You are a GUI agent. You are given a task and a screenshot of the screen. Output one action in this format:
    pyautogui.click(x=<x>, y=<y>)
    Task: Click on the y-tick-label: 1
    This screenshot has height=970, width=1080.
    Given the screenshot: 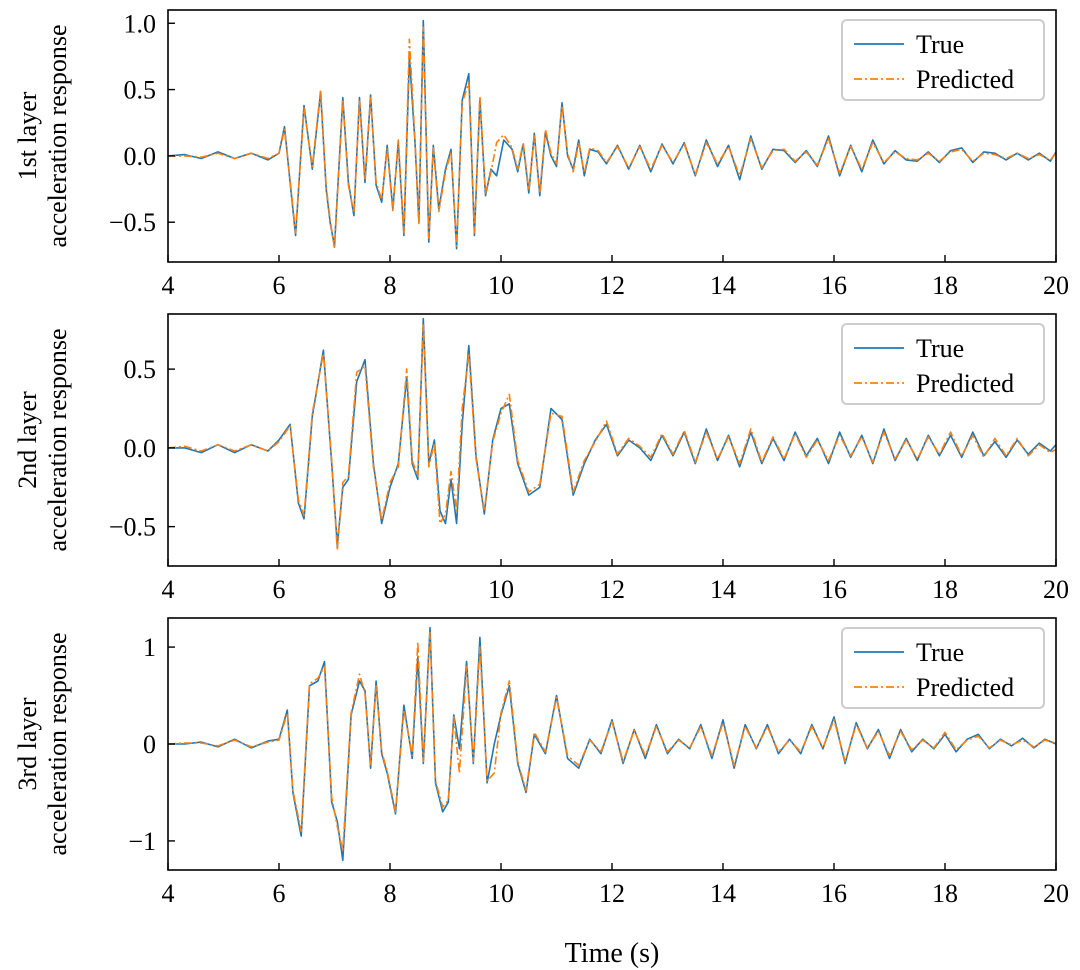 What is the action you would take?
    pyautogui.click(x=149, y=647)
    